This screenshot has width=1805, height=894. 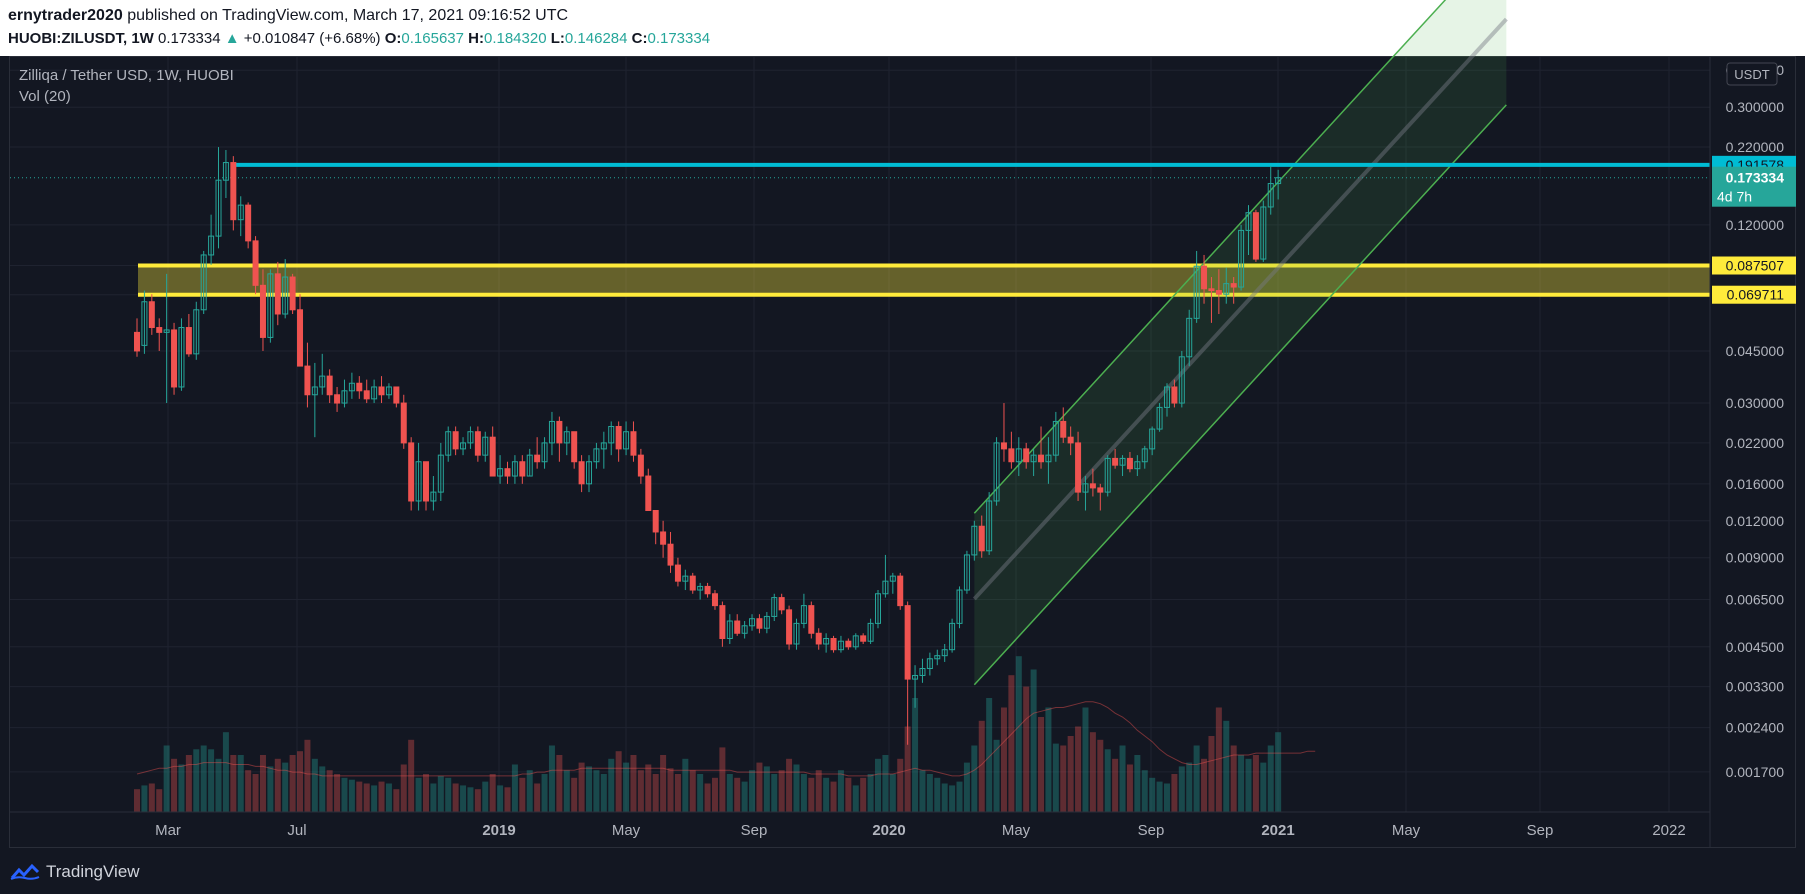 What do you see at coordinates (1668, 830) in the screenshot?
I see `time-tick-label: 2022` at bounding box center [1668, 830].